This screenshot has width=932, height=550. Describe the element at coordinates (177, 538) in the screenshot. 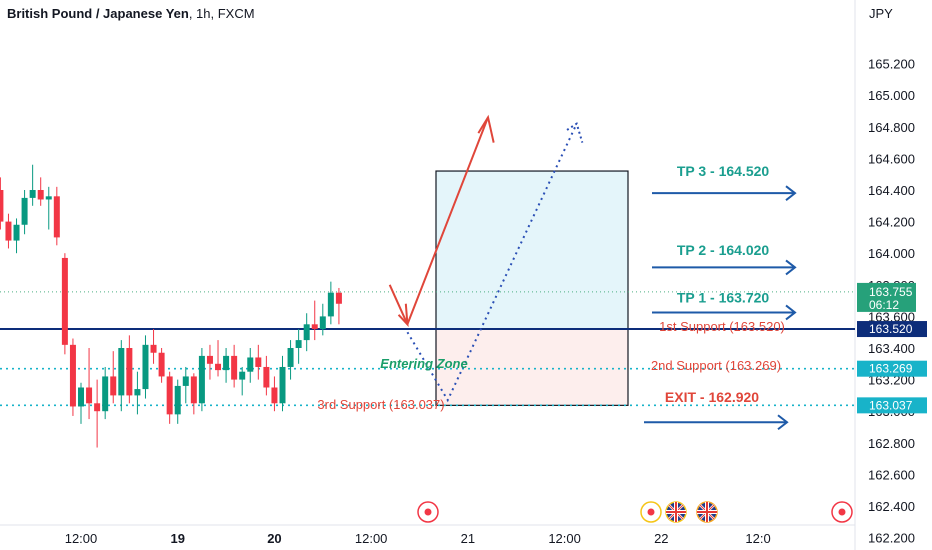

I see `time-tick: 19` at that location.